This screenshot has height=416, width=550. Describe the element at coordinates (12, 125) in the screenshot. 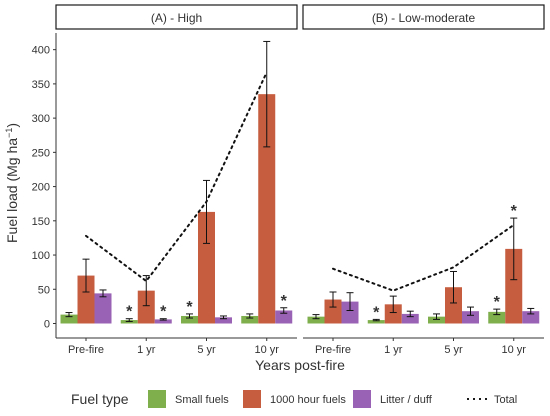

I see `y-axis-title-close: )` at that location.